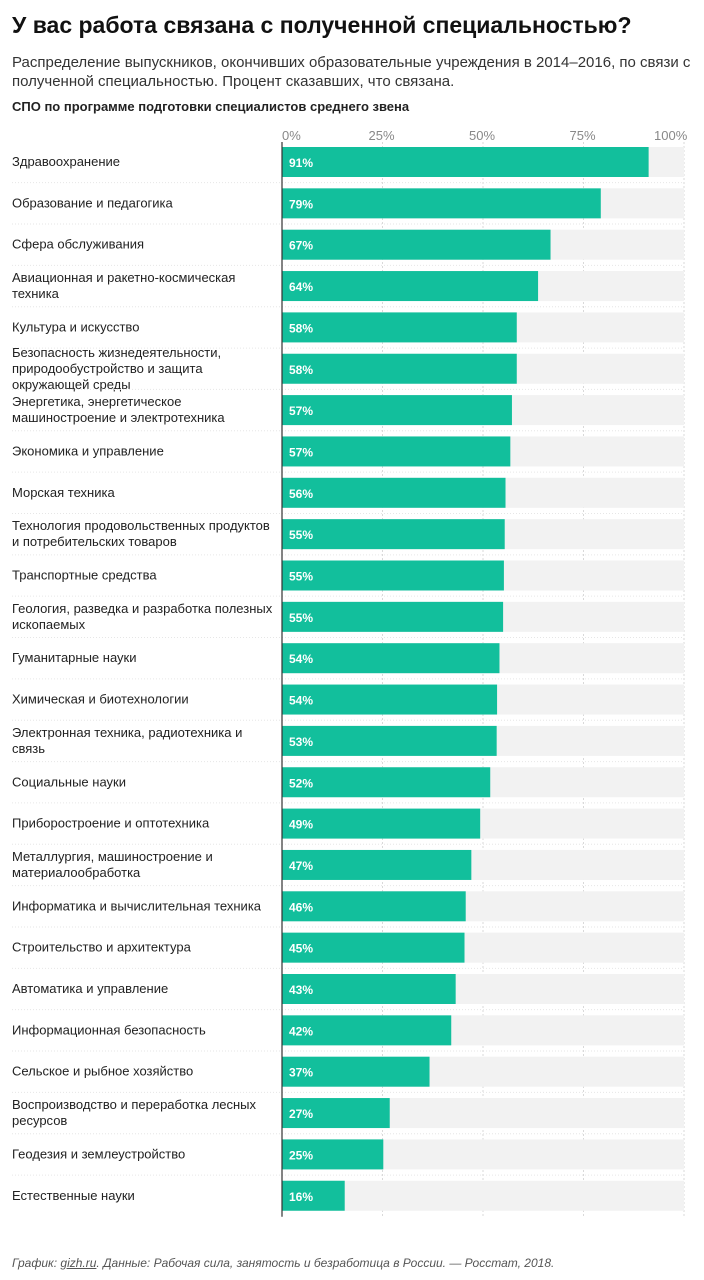  I want to click on bar-value-label: 37%, so click(301, 1073).